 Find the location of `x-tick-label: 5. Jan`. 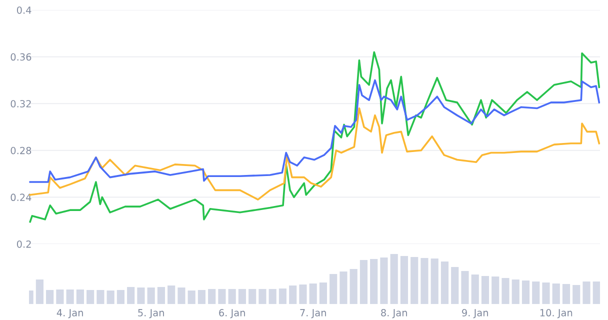

x-tick-label: 5. Jan is located at coordinates (151, 313).